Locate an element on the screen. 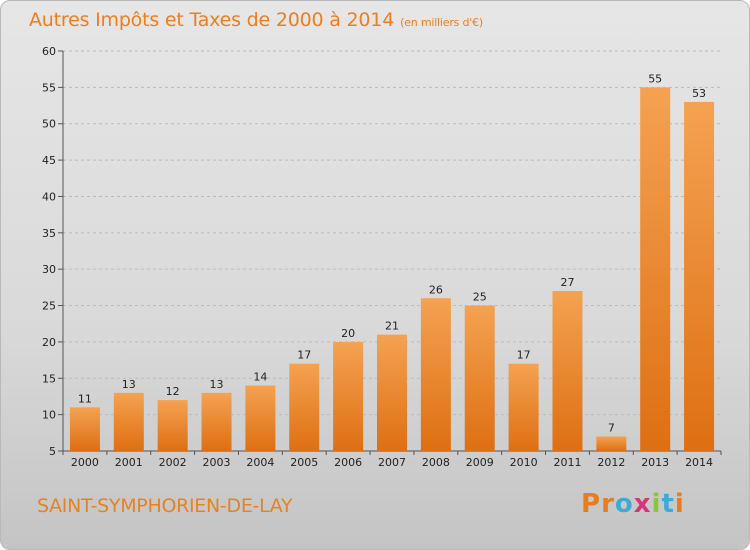  data-label: 20 is located at coordinates (348, 333).